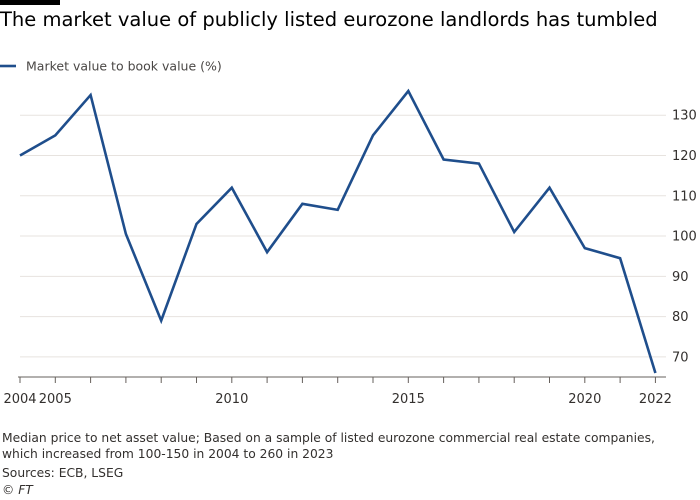 Image resolution: width=700 pixels, height=500 pixels. I want to click on y-tick-label-90: 90, so click(680, 277).